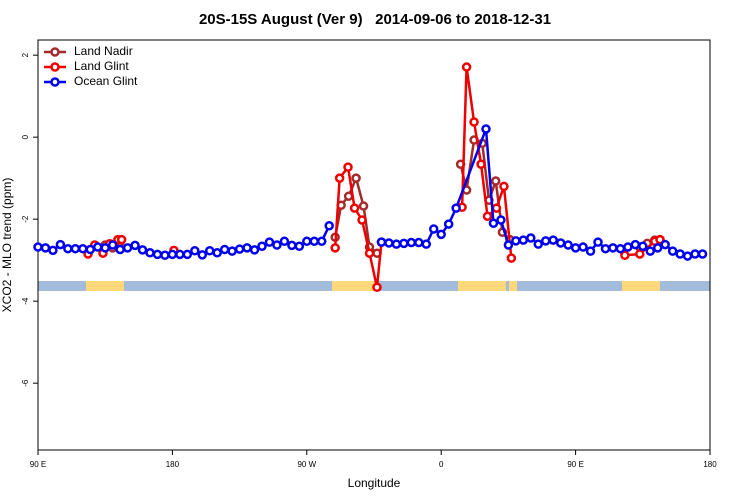  What do you see at coordinates (7, 245) in the screenshot?
I see `y-axis-label: XCO2 - MLO trend (ppm)` at bounding box center [7, 245].